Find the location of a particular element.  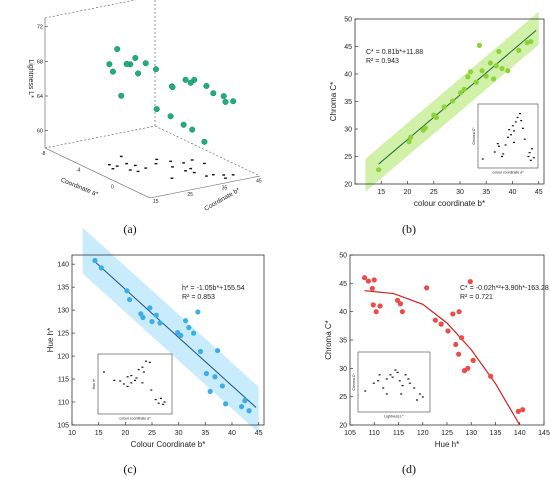

x-tick-label-b: 15 is located at coordinates (381, 192).